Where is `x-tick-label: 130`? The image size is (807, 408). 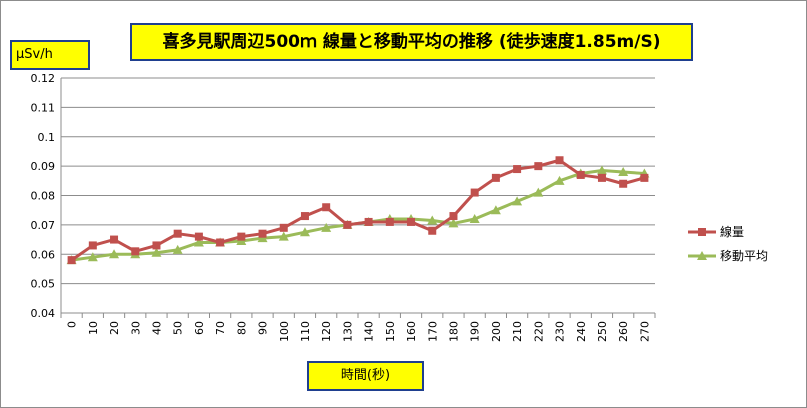
x-tick-label: 130 is located at coordinates (347, 331).